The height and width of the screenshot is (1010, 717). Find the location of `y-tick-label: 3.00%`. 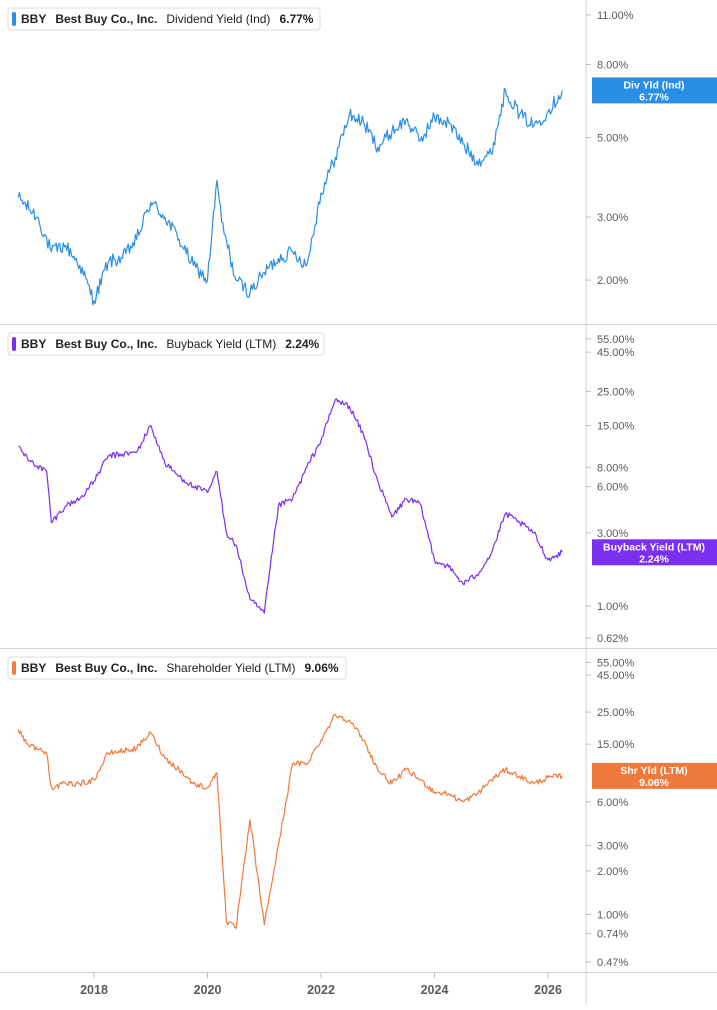

y-tick-label: 3.00% is located at coordinates (612, 846).